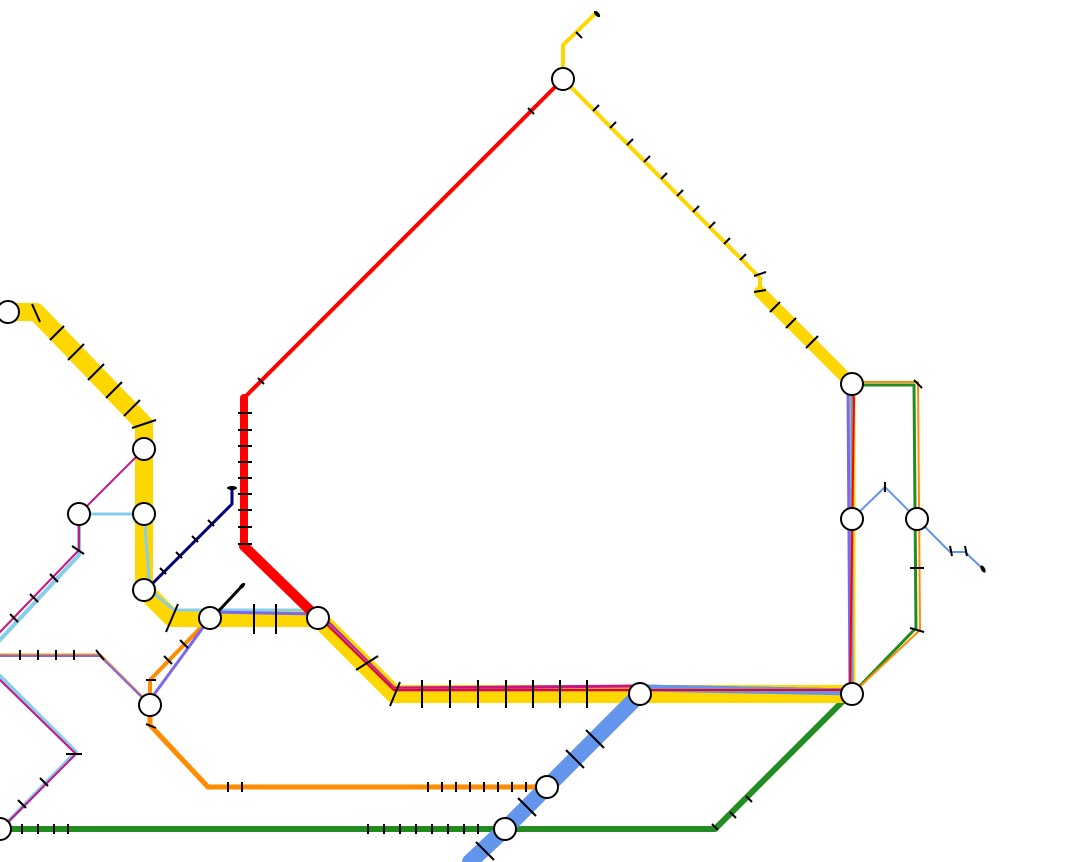 The width and height of the screenshot is (1079, 862). I want to click on magenta-line-southwest, so click(38, 755).